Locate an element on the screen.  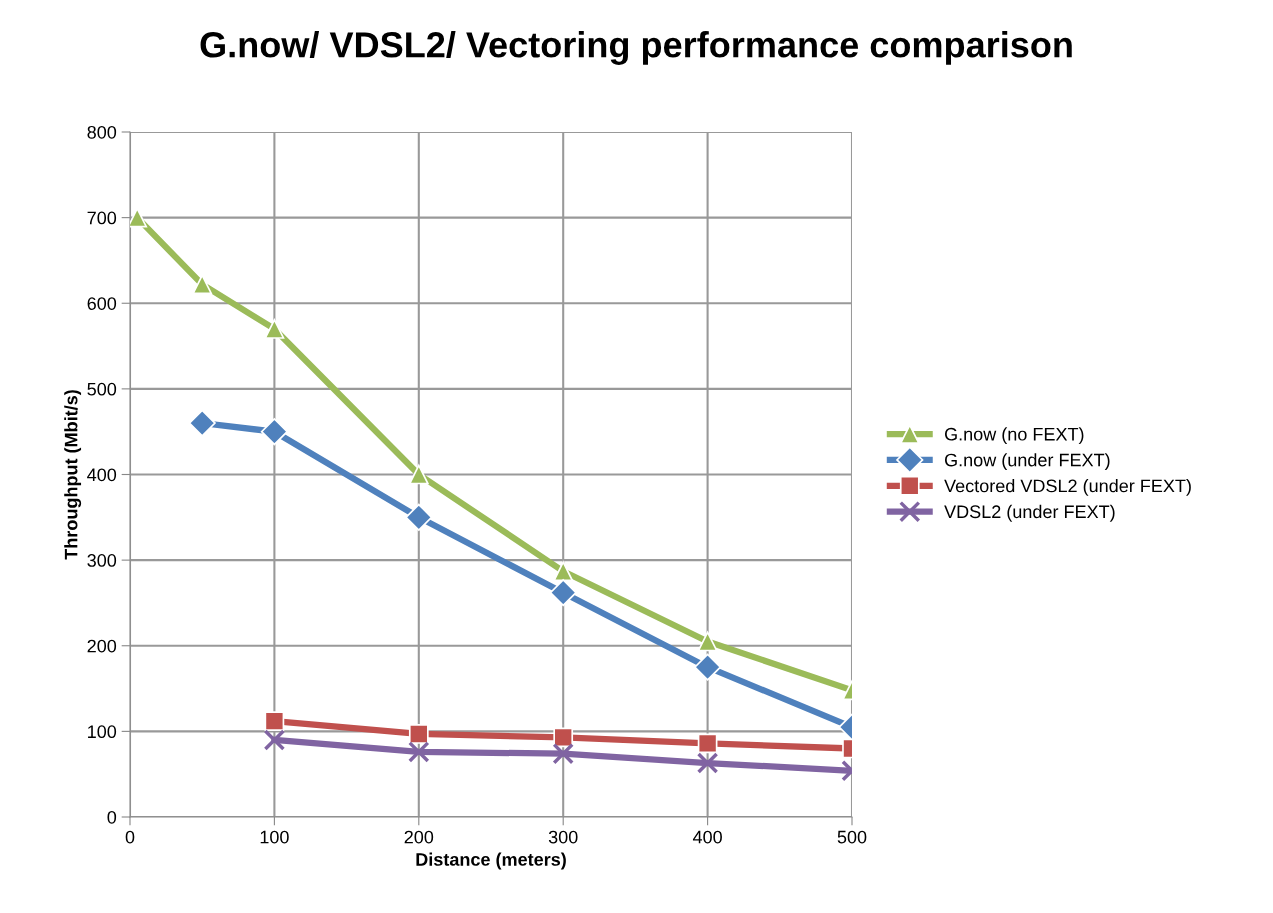
x-axis-title: Distance (meters) is located at coordinates (491, 861).